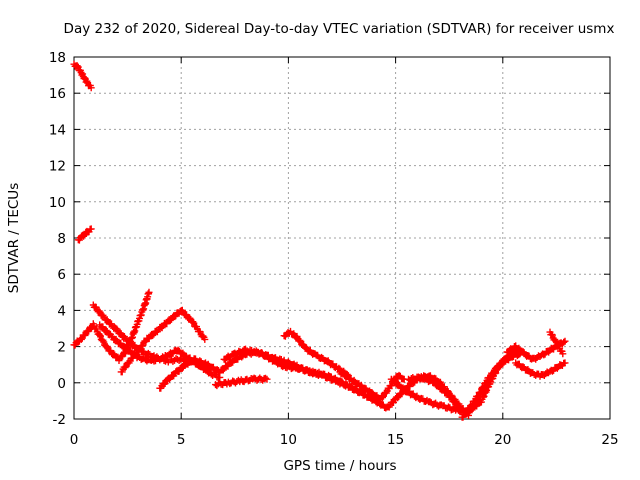  Describe the element at coordinates (57, 203) in the screenshot. I see `y-tick-label-6: 10` at that location.